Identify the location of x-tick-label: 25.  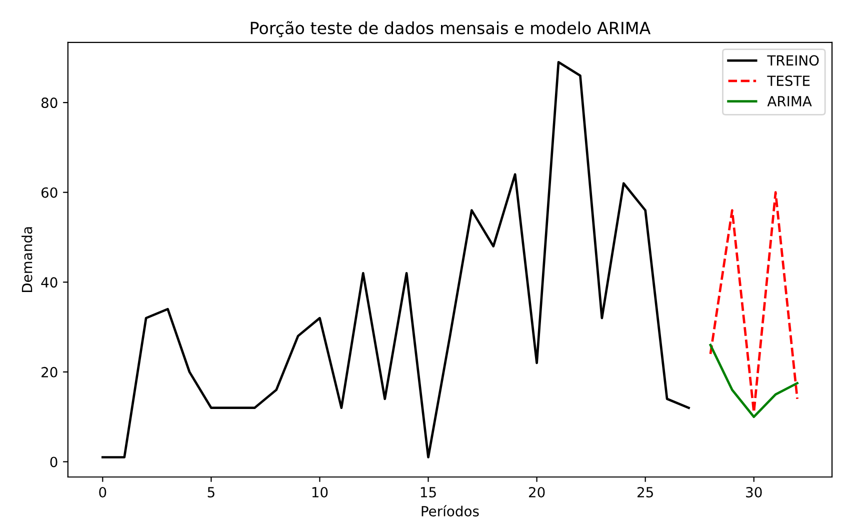
(645, 492).